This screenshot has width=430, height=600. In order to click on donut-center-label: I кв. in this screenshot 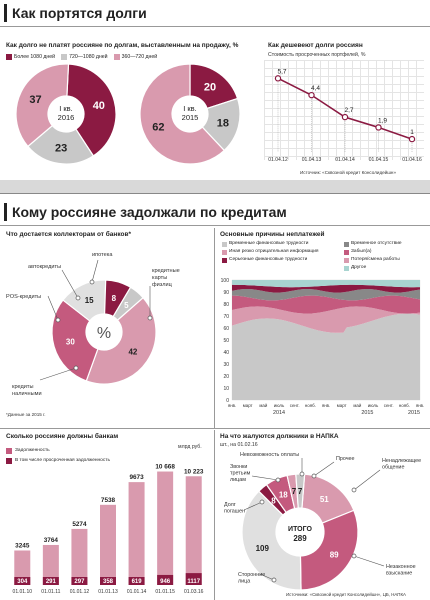, I will do `click(190, 108)`.